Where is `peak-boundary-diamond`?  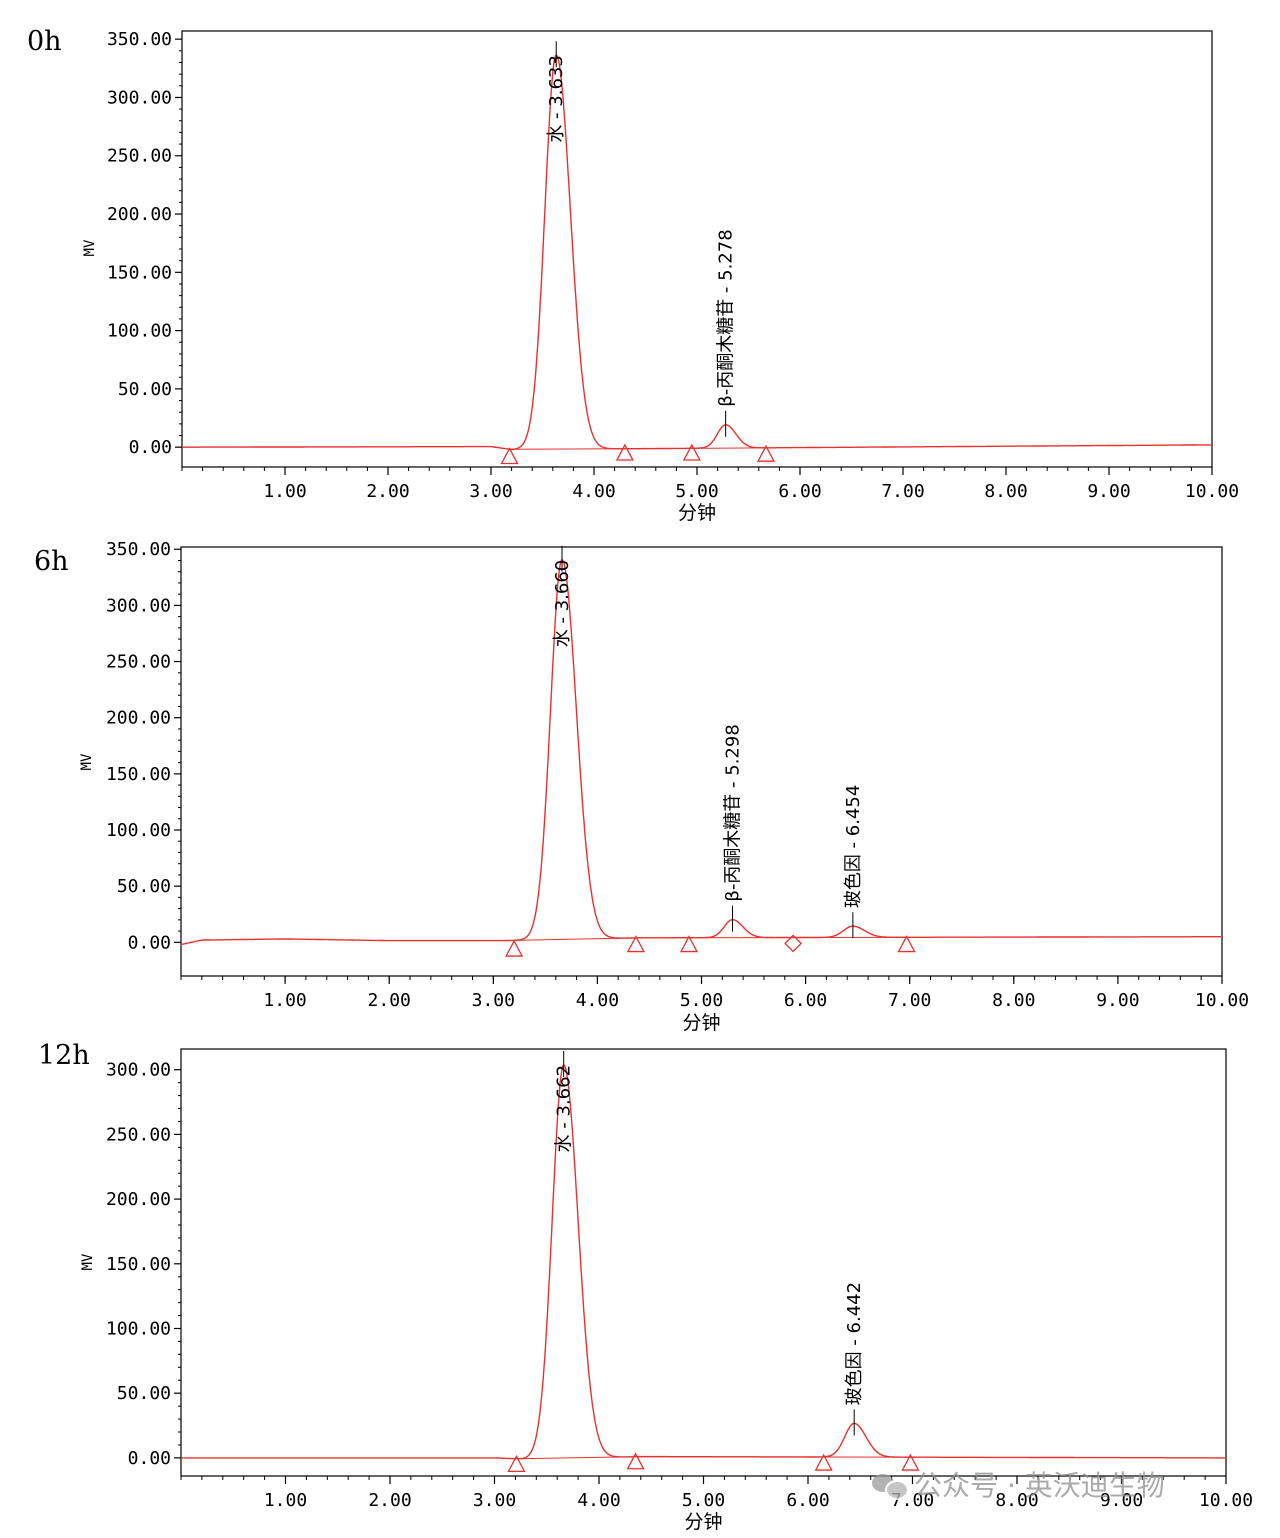
peak-boundary-diamond is located at coordinates (793, 943).